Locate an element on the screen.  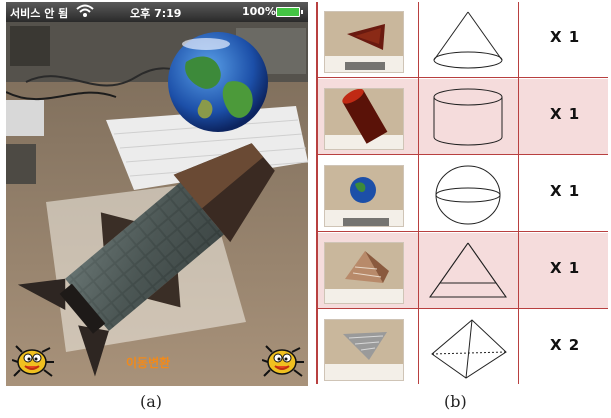
battery-percent: 100% is located at coordinates (259, 11).